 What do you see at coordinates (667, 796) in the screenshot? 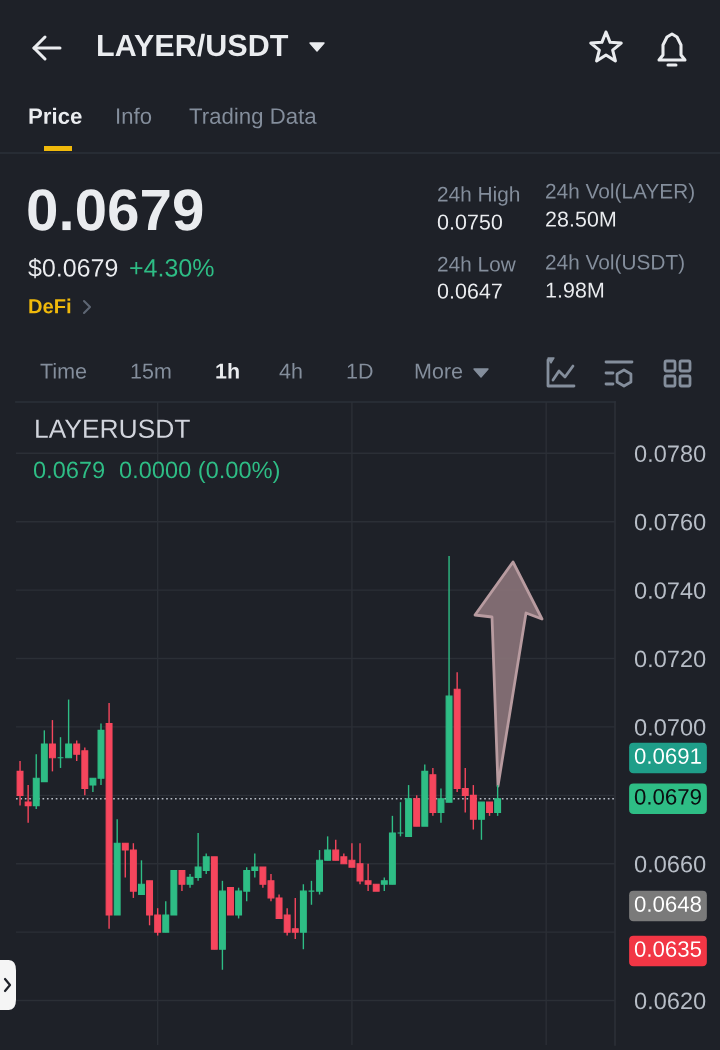
I see `ref-line-label: 0.0679` at bounding box center [667, 796].